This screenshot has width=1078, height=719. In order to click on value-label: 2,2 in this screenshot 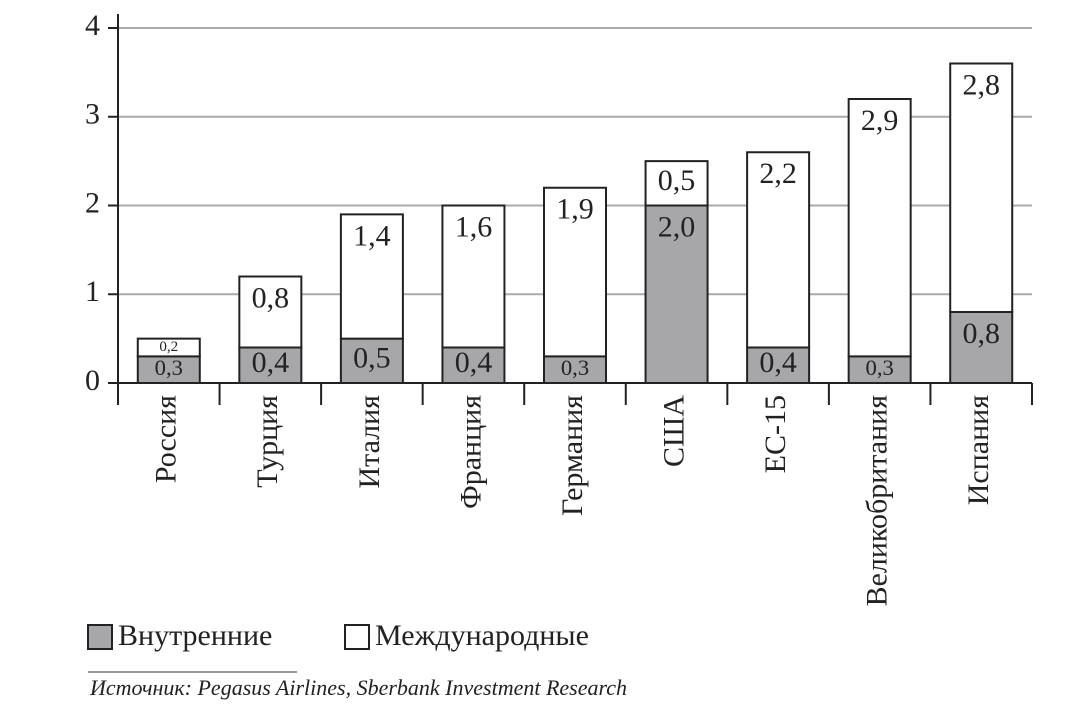, I will do `click(778, 173)`.